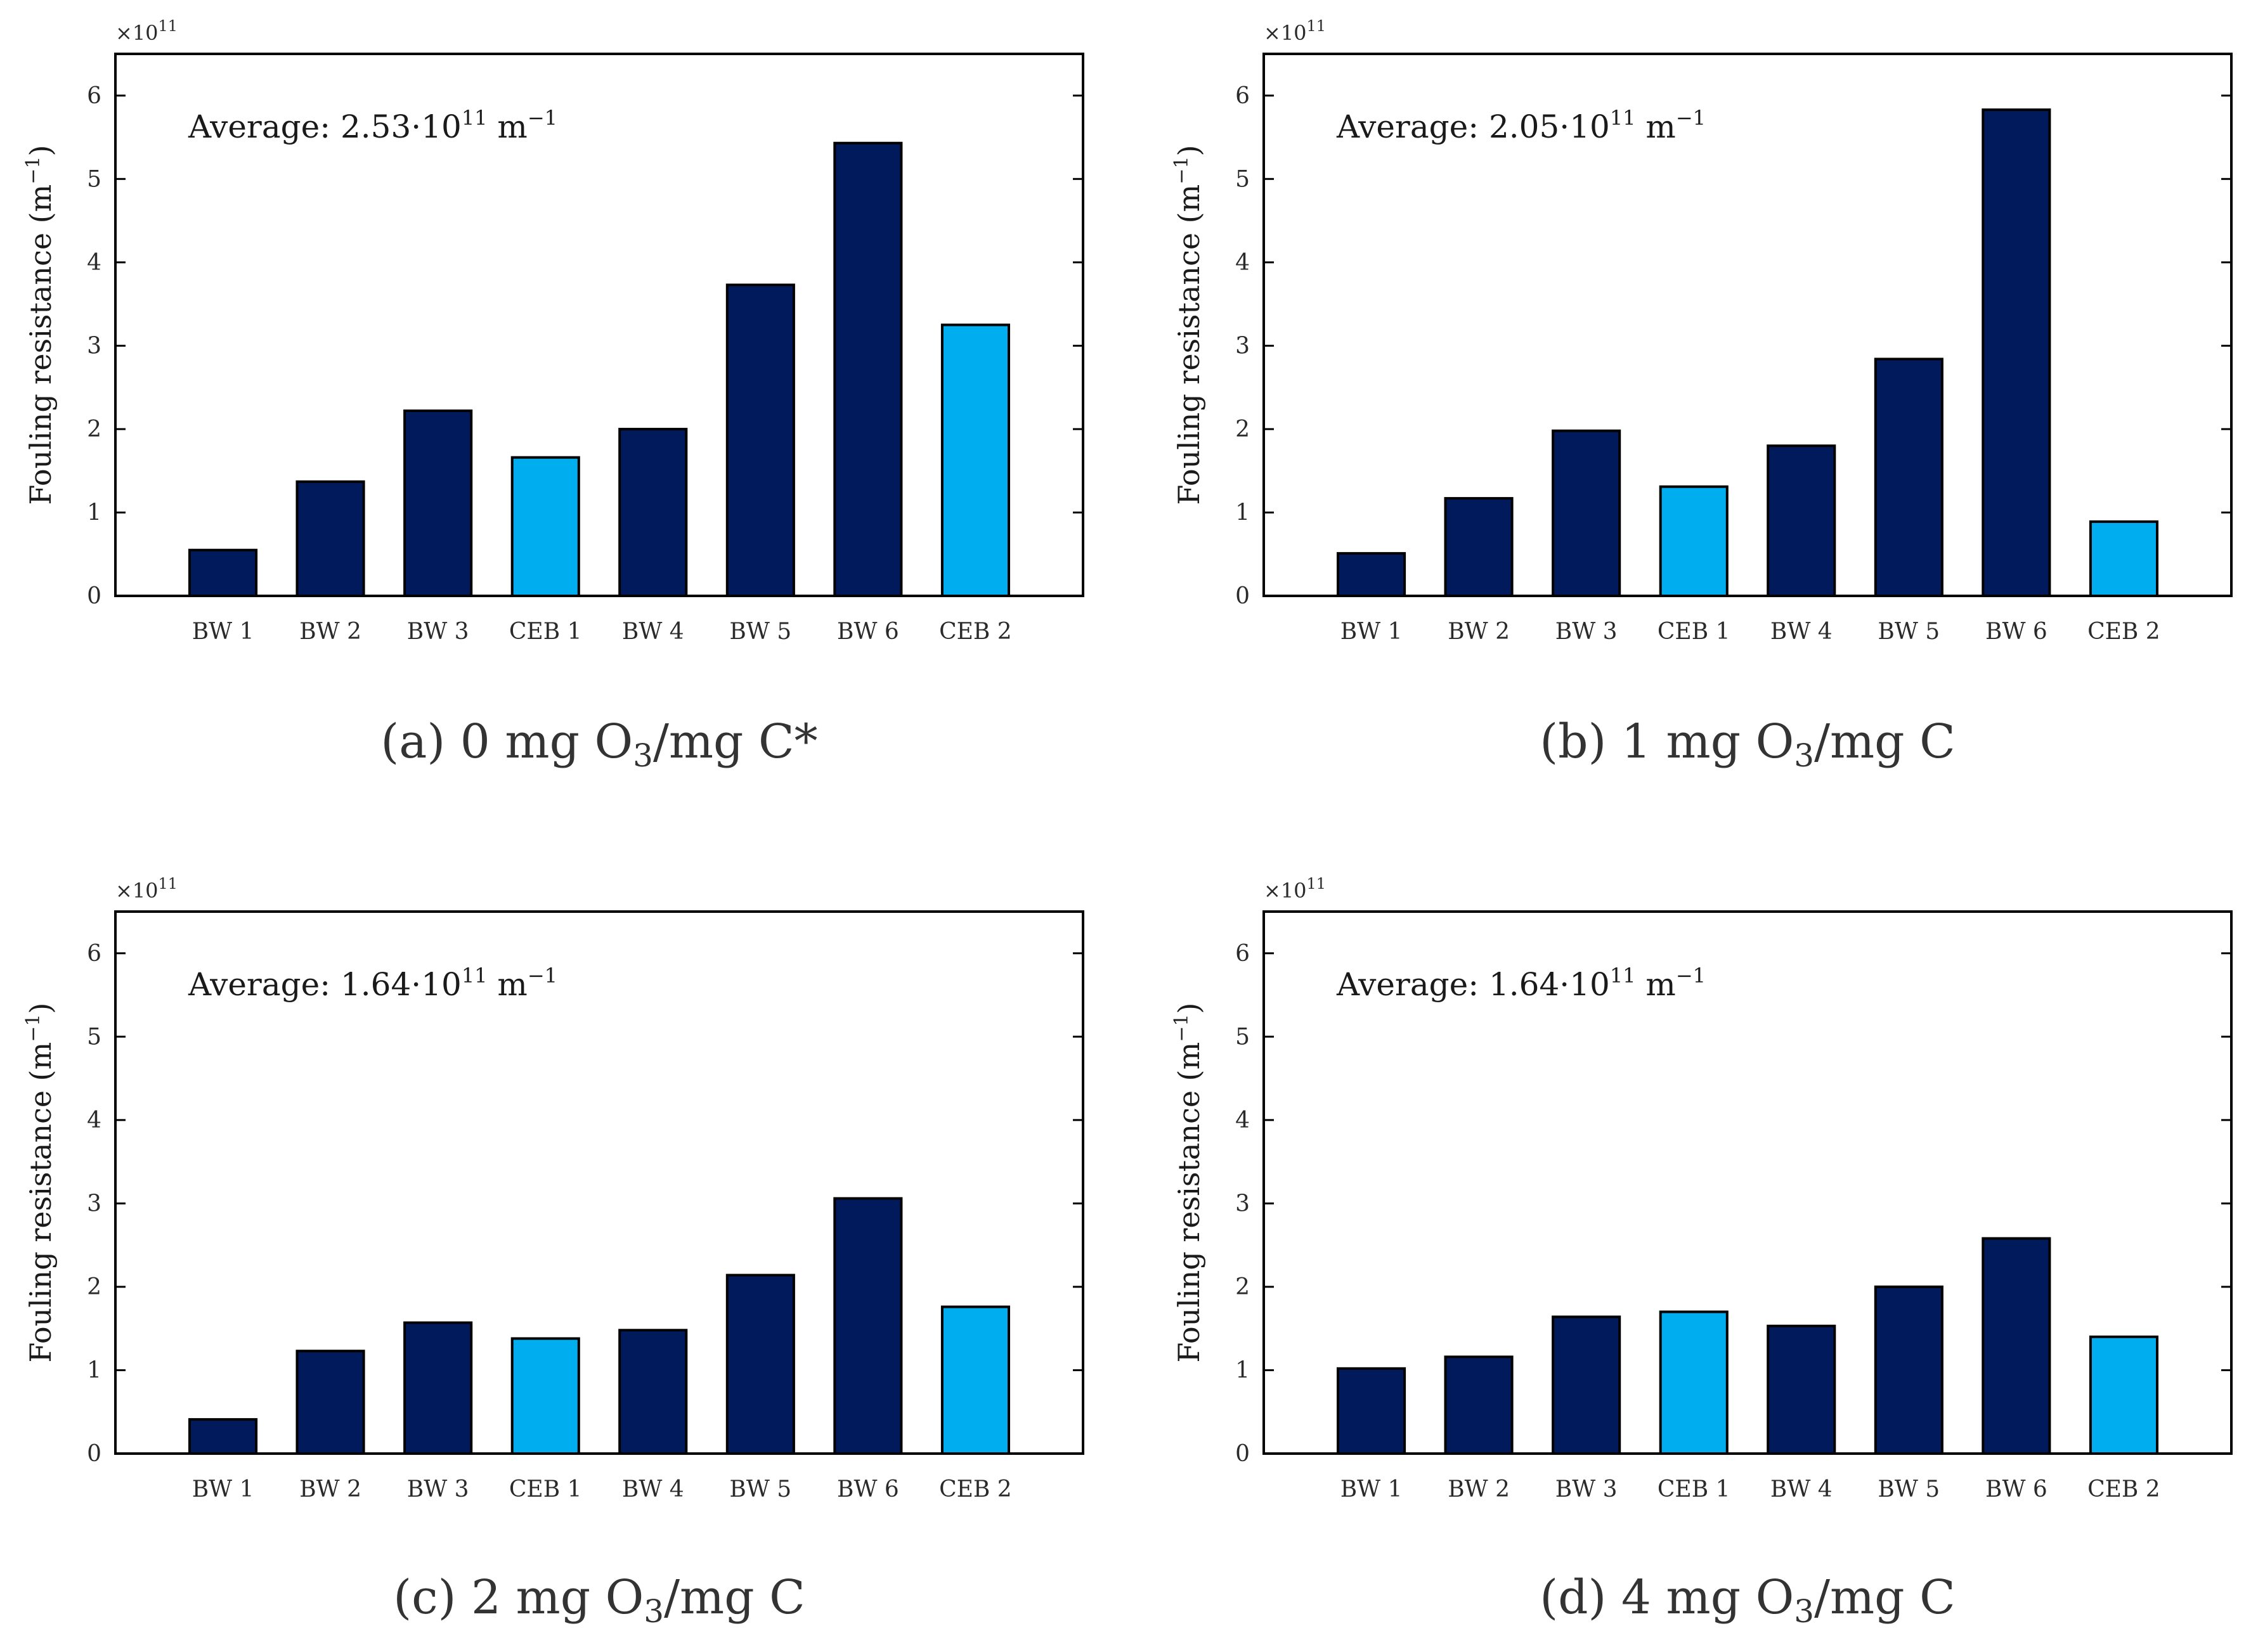 The width and height of the screenshot is (2258, 1652). Describe the element at coordinates (598, 744) in the screenshot. I see `panel-caption: (a) 0 mg O3/mg C*` at that location.